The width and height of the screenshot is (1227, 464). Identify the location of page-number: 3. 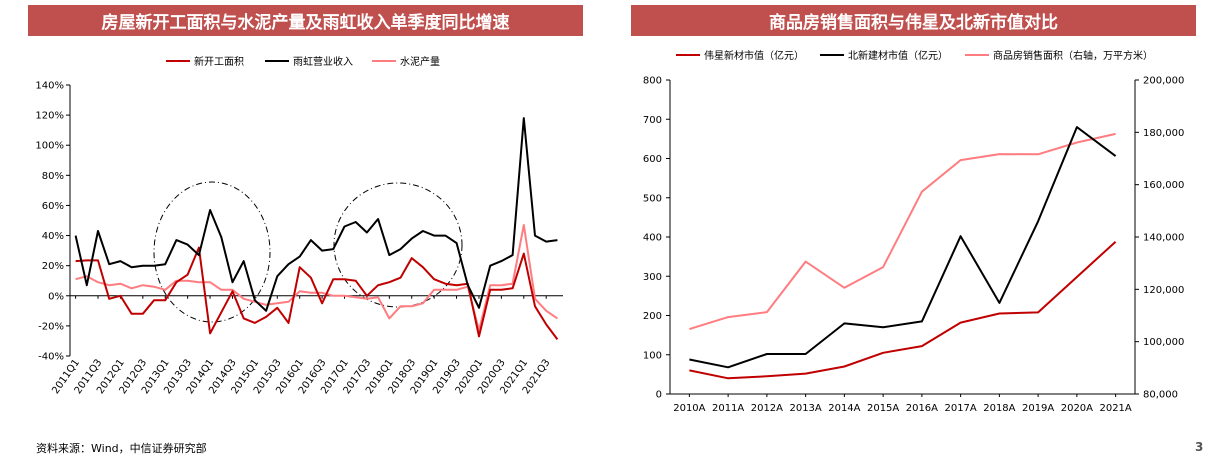
(1199, 447).